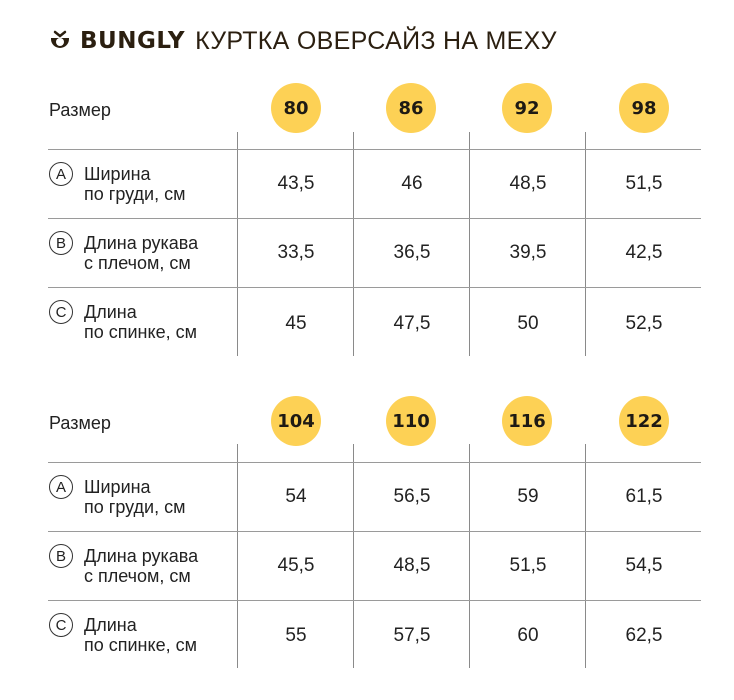 The image size is (734, 700). I want to click on bungly-logo-icon, so click(60, 41).